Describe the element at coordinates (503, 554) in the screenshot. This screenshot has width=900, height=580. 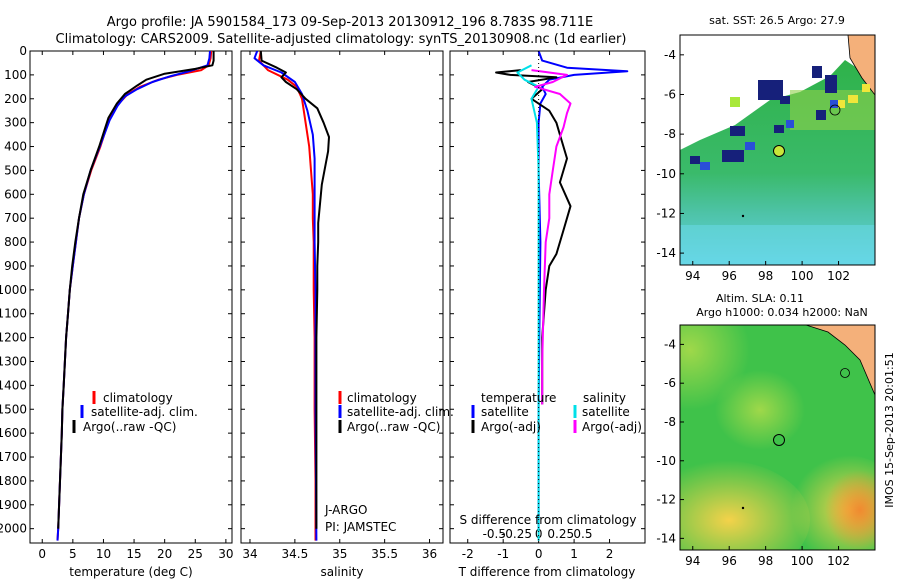
I see `x-tick-label: -1` at that location.